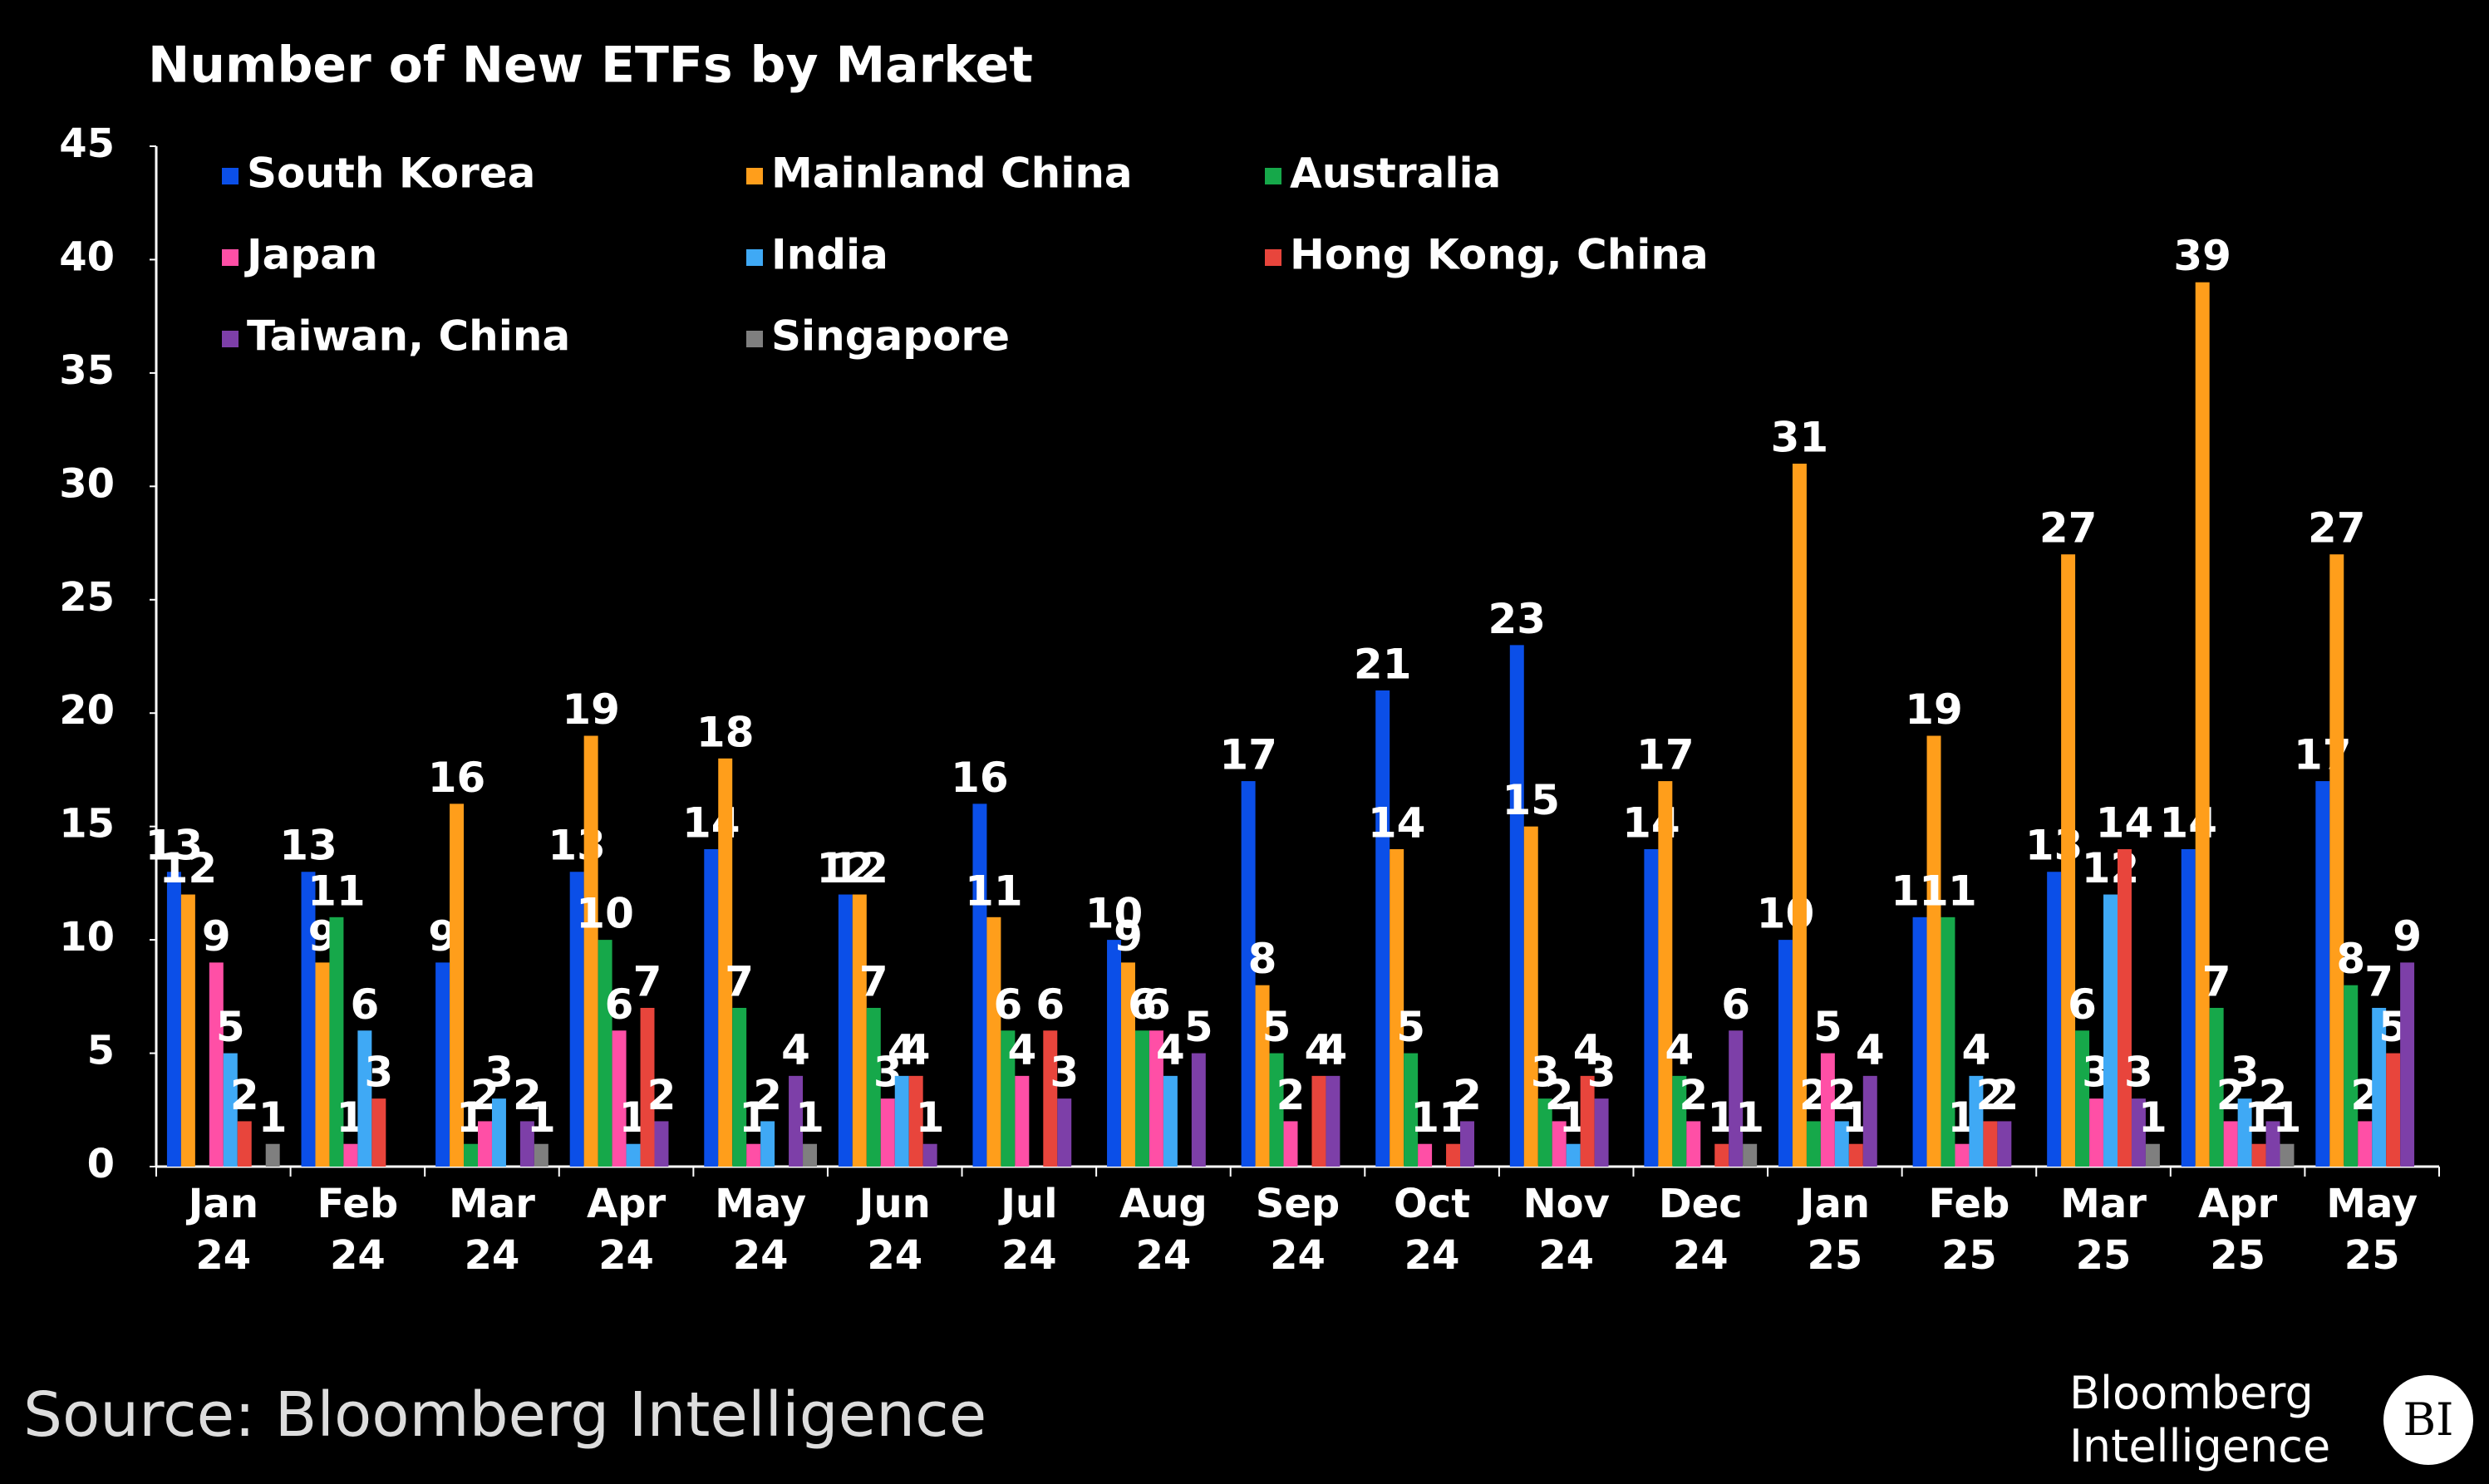 Image resolution: width=2489 pixels, height=1484 pixels. Describe the element at coordinates (2372, 1230) in the screenshot. I see `x-tick-label: May 25` at that location.